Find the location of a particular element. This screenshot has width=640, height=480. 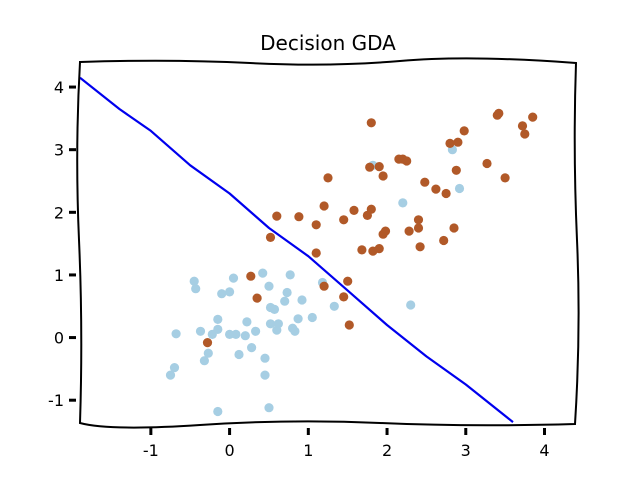

x-tick-label: 4 is located at coordinates (544, 450).